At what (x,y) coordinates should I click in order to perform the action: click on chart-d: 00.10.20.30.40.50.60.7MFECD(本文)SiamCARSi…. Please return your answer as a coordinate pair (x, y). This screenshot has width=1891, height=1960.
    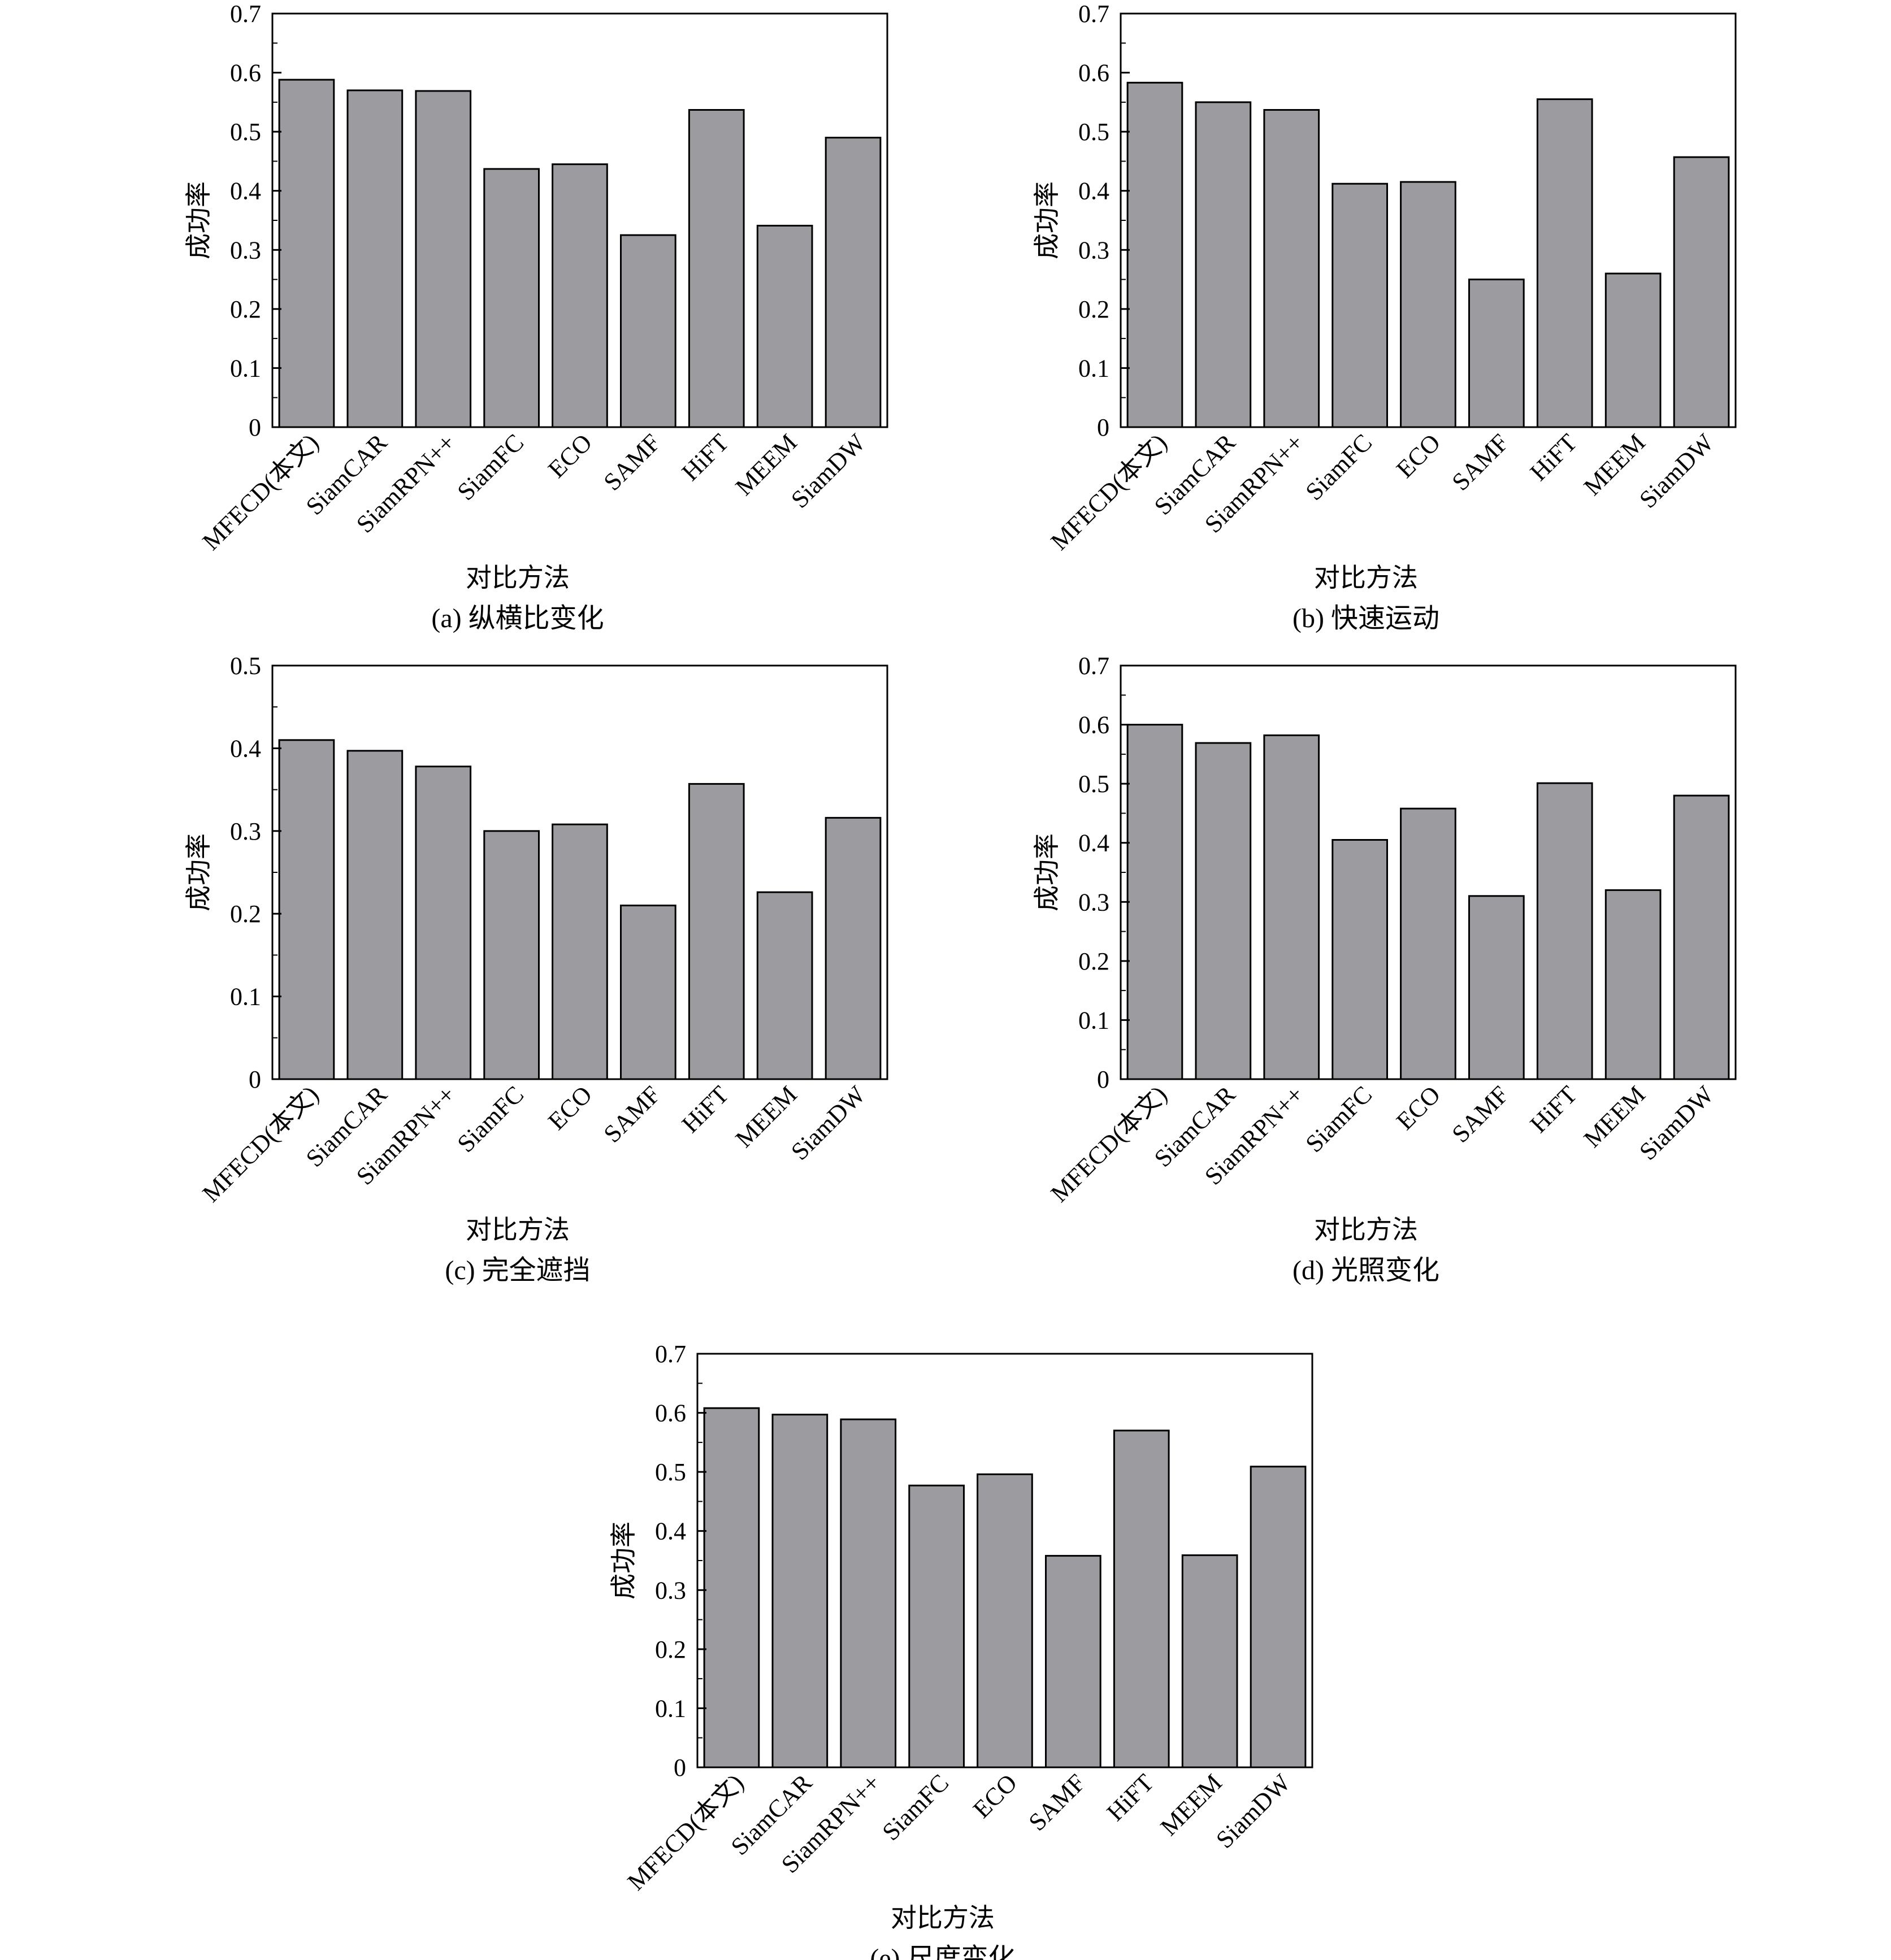
    Looking at the image, I should click on (1385, 968).